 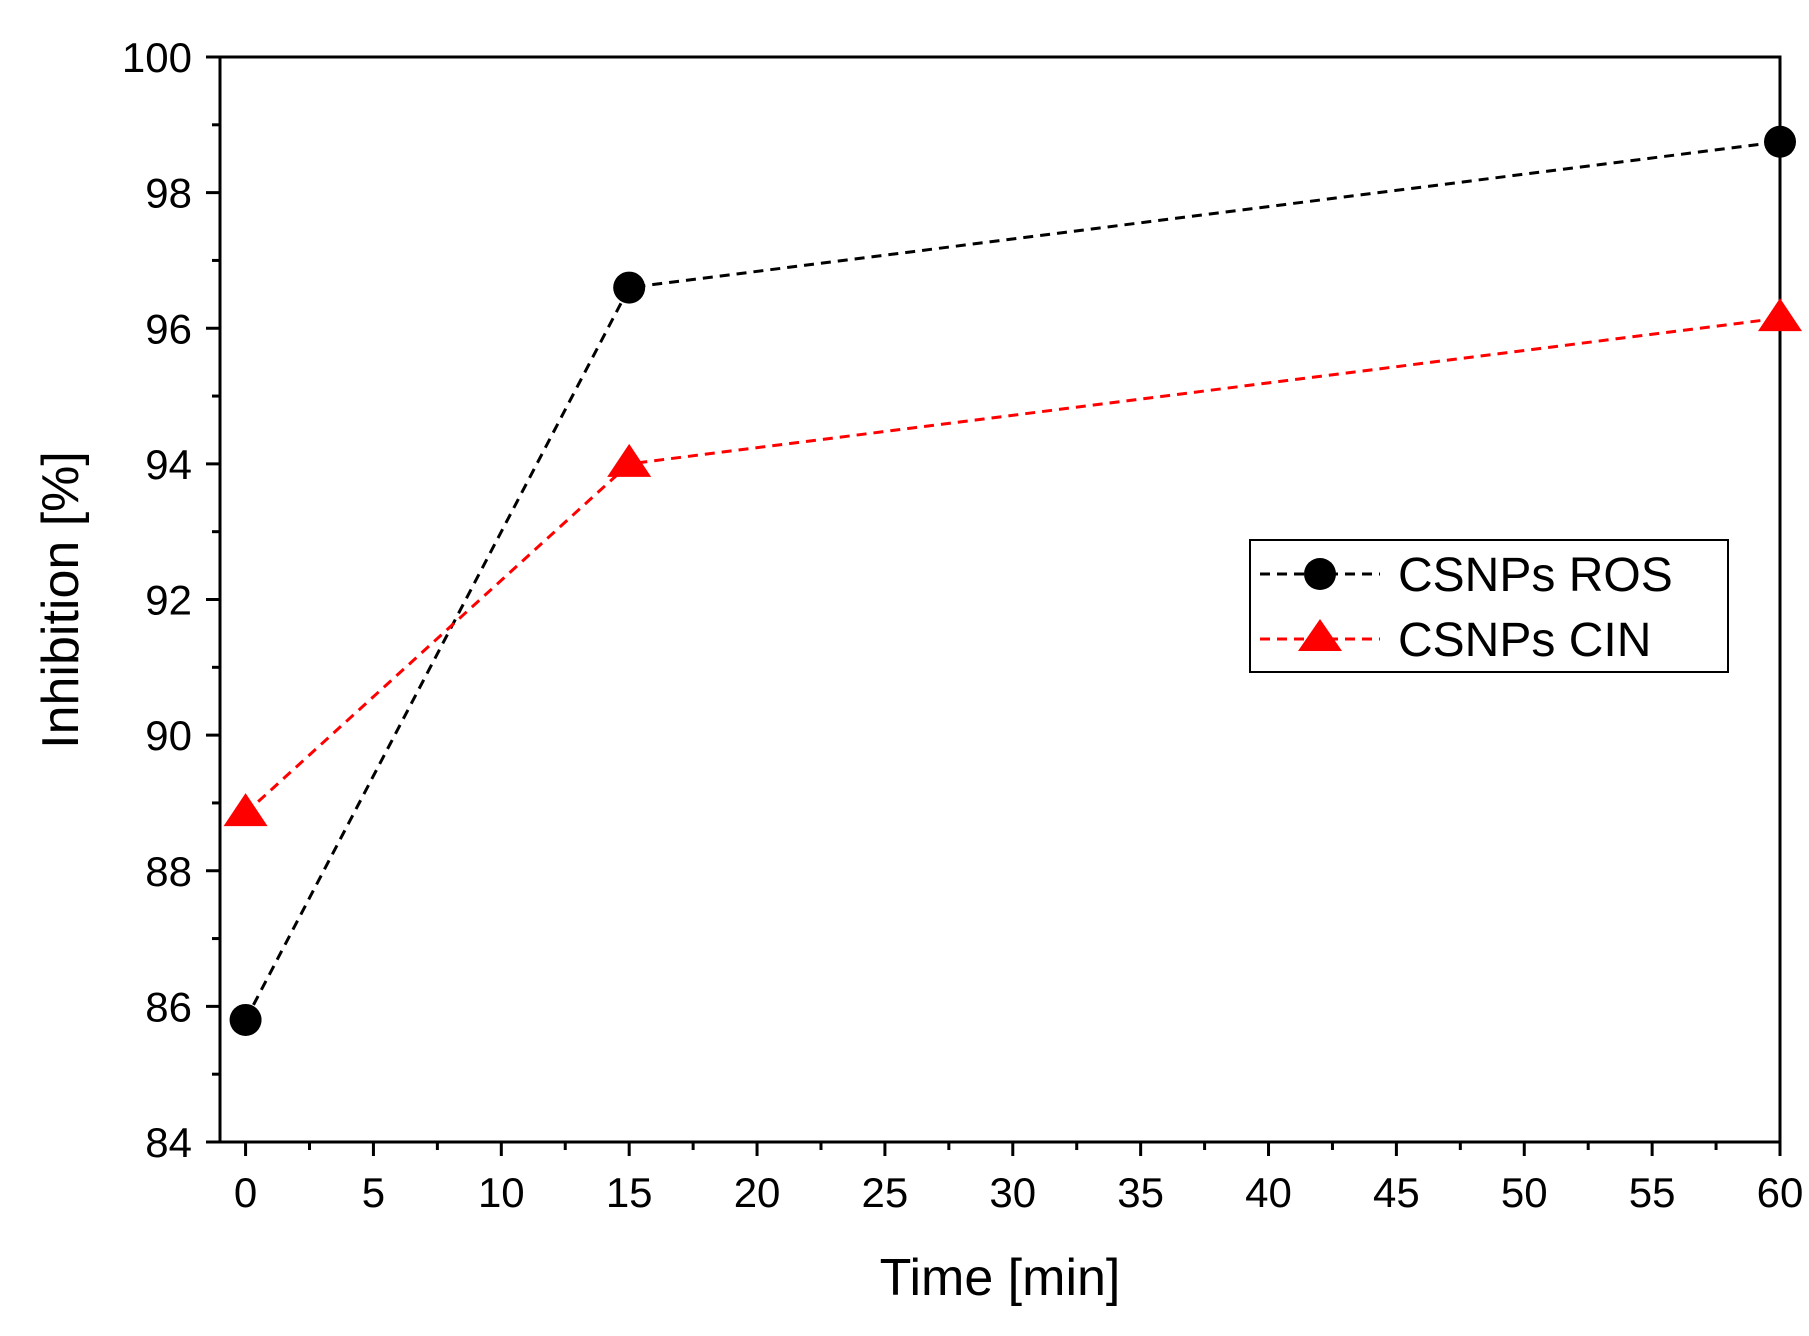 I want to click on x-tick-label: 60, so click(x=1780, y=1192).